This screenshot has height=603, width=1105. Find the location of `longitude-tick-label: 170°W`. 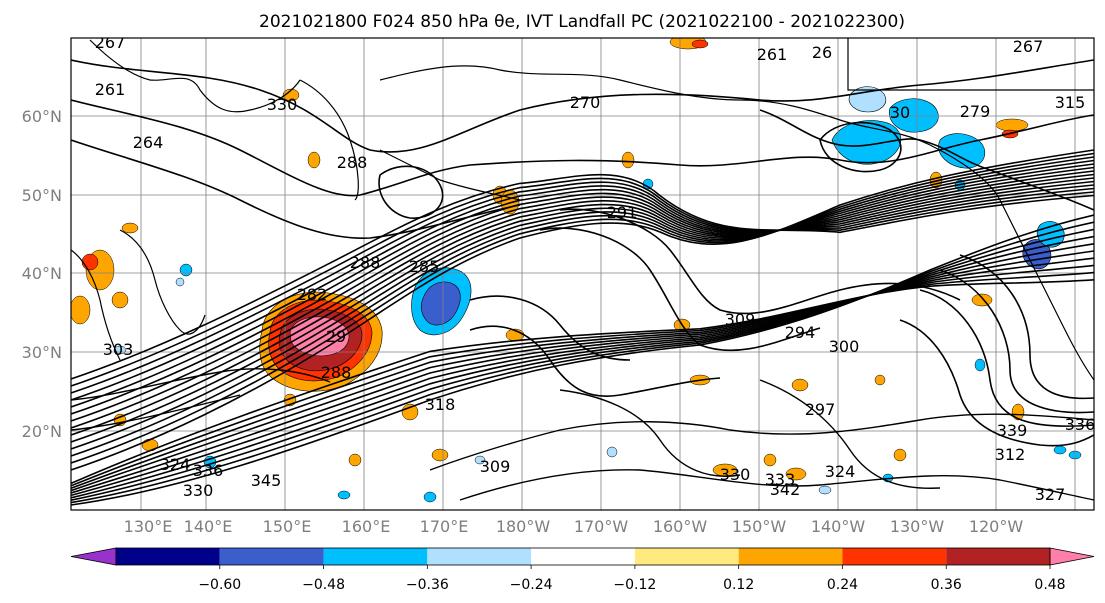

longitude-tick-label: 170°W is located at coordinates (601, 526).